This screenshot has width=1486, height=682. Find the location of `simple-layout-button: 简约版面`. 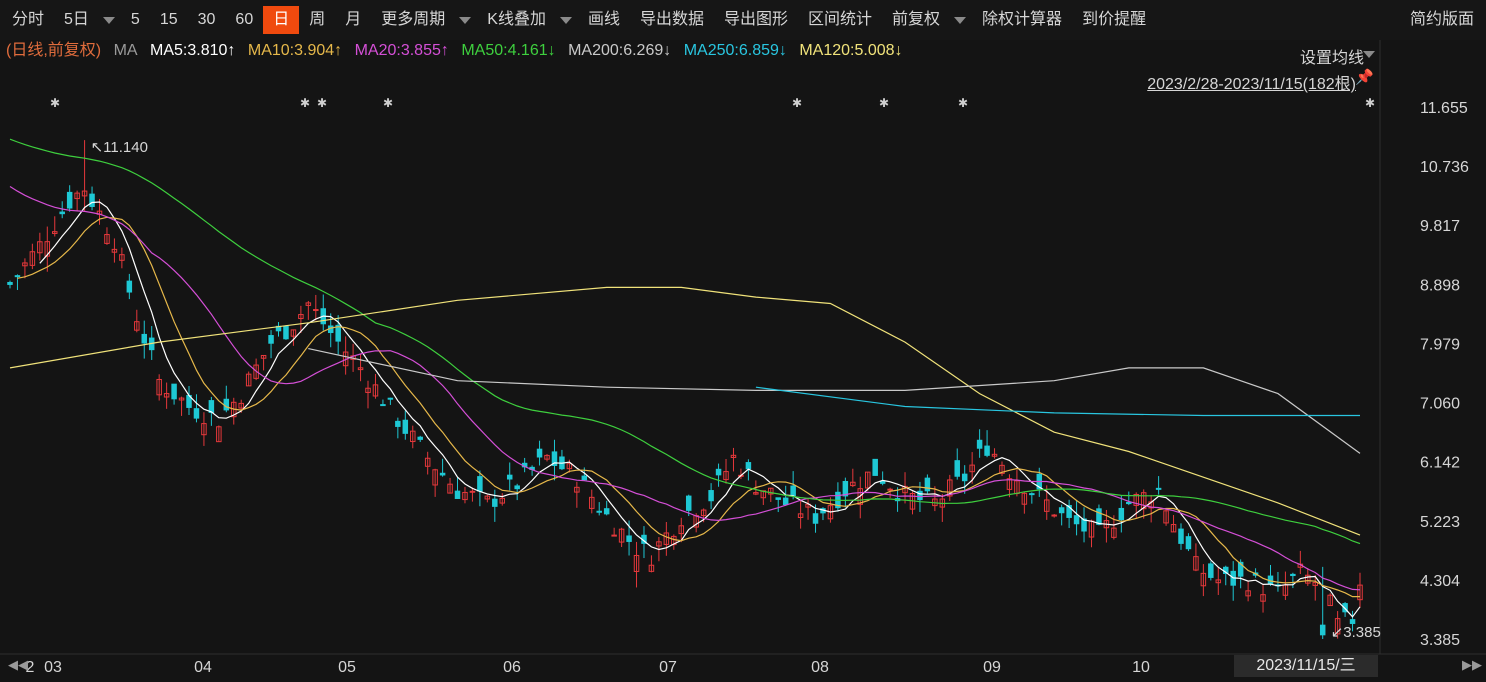

simple-layout-button: 简约版面 is located at coordinates (1441, 19).